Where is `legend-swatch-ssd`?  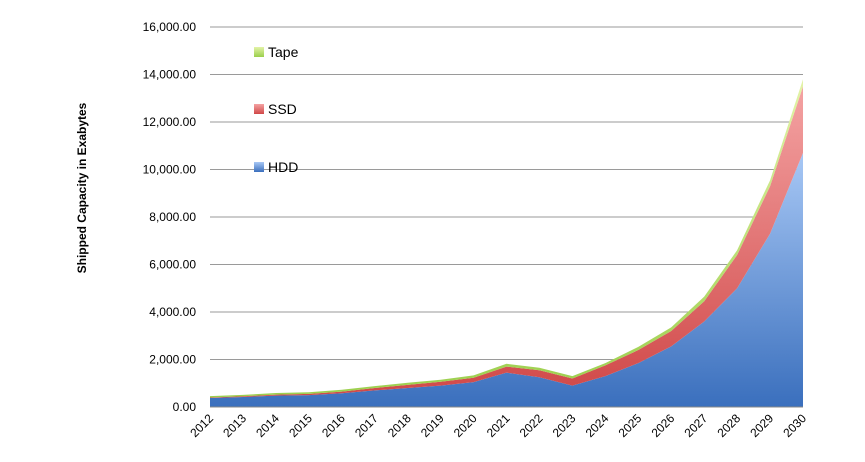 legend-swatch-ssd is located at coordinates (259, 109).